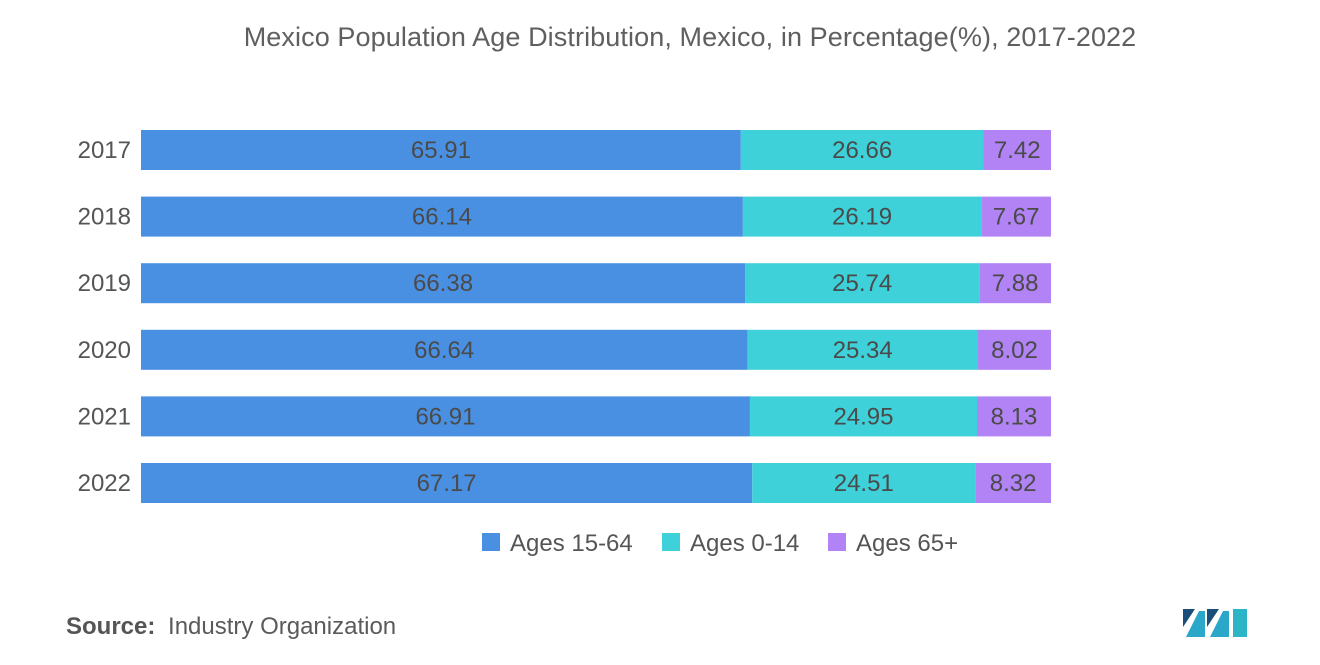  I want to click on value-label-ages-0-14-2018: 26.19, so click(862, 217).